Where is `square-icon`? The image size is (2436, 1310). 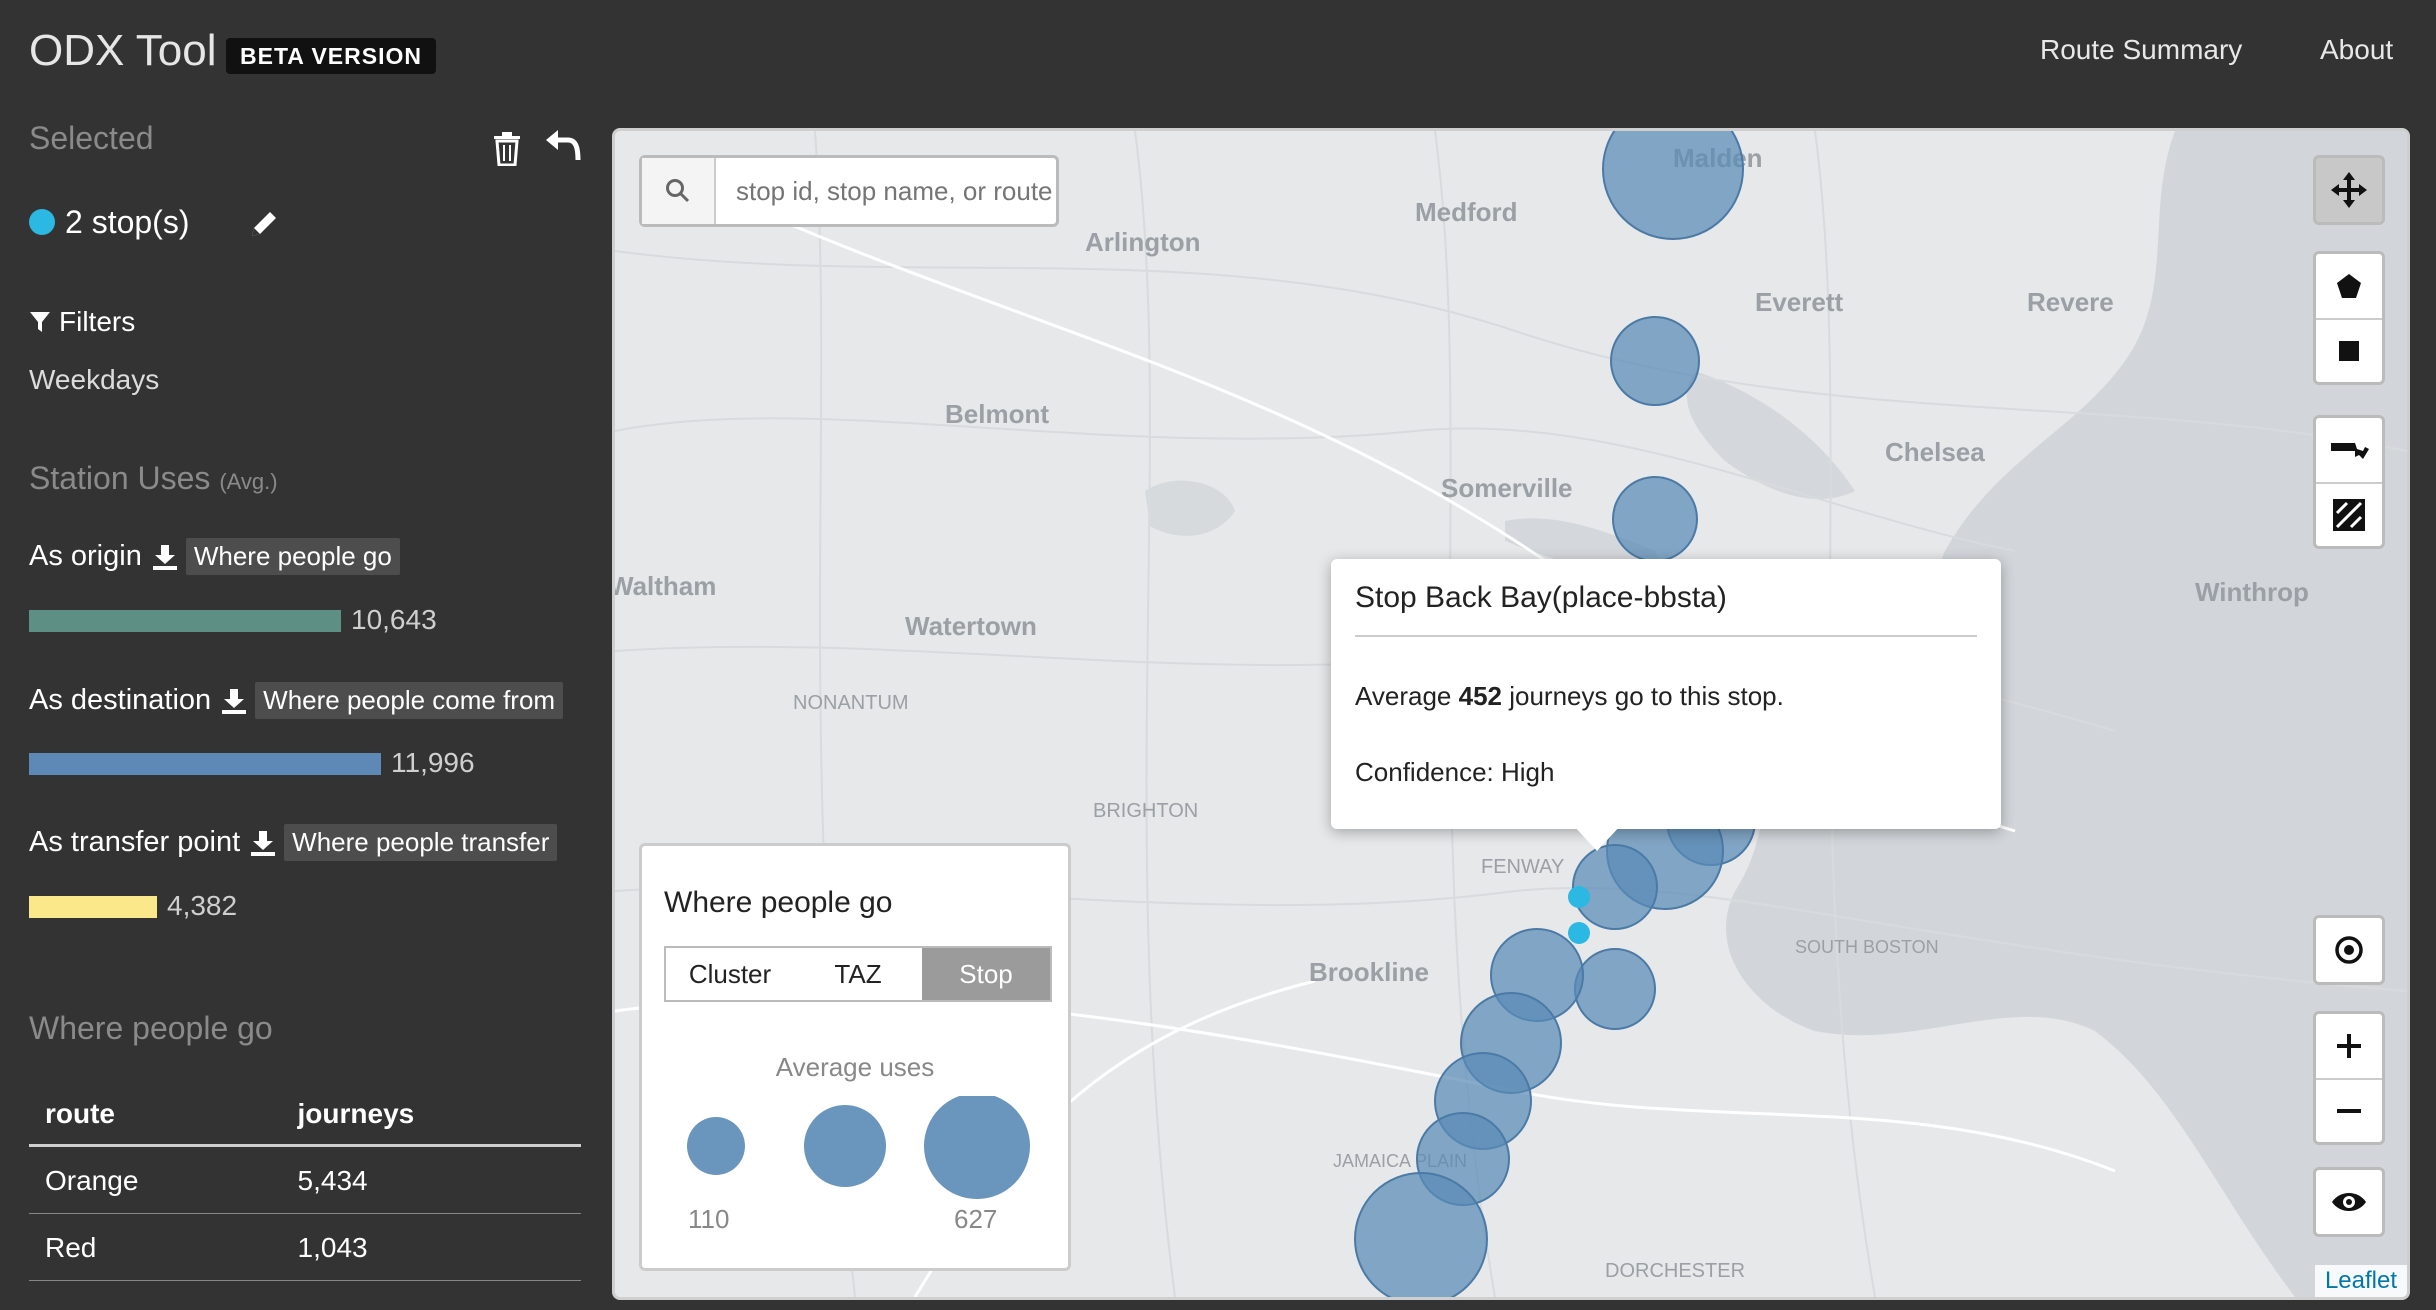 square-icon is located at coordinates (2349, 351).